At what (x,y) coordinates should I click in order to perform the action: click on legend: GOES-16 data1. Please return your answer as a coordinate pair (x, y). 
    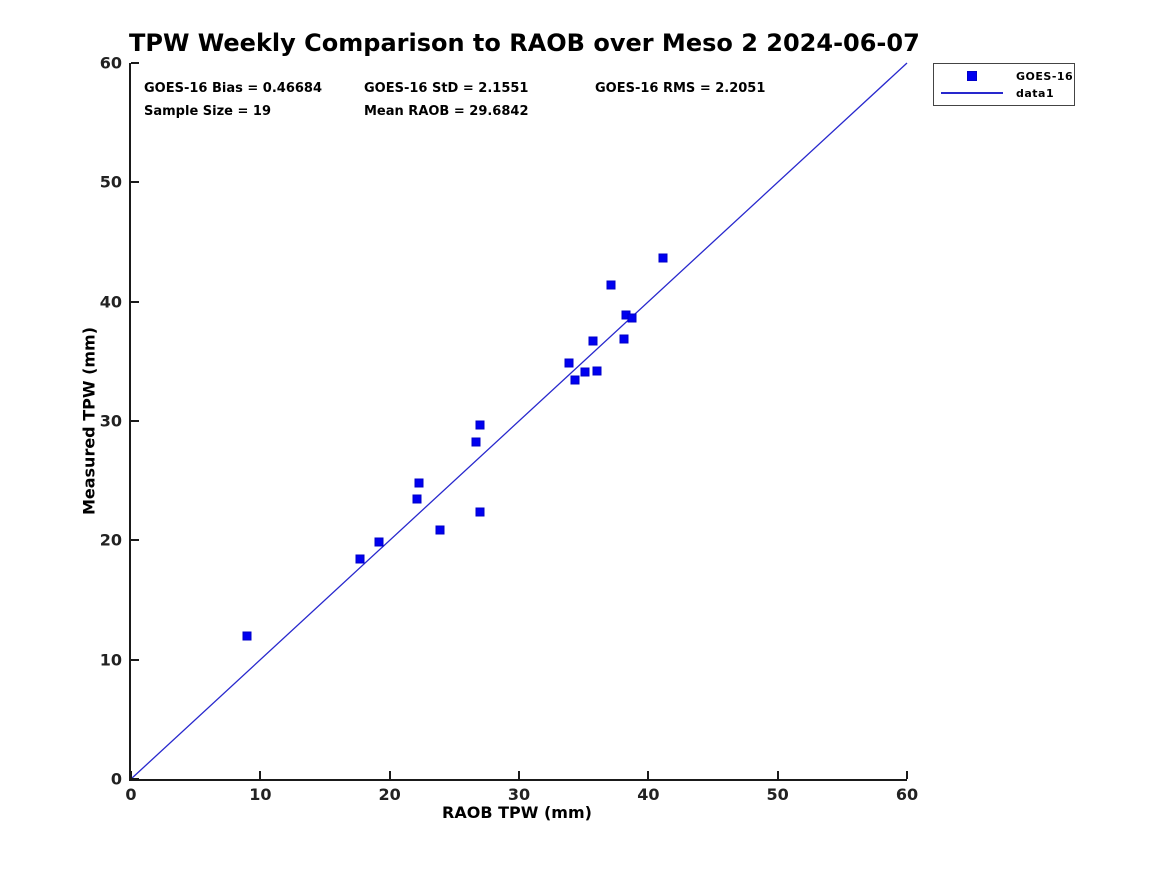
    Looking at the image, I should click on (1004, 84).